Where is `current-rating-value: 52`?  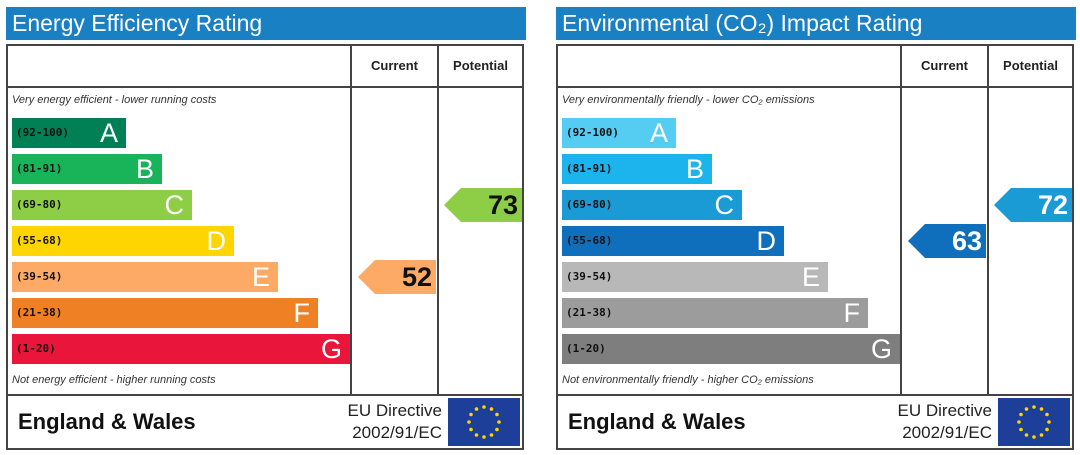 current-rating-value: 52 is located at coordinates (416, 277).